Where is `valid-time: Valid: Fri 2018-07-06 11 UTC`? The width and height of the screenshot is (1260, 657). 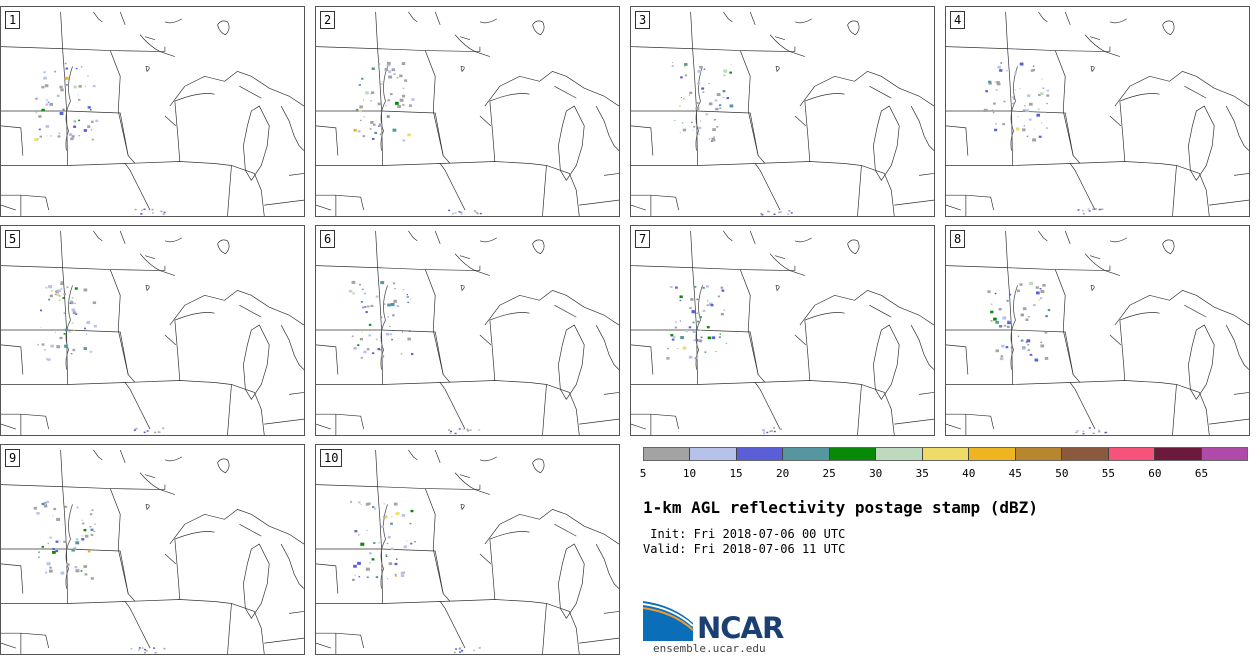
valid-time: Valid: Fri 2018-07-06 11 UTC is located at coordinates (744, 549).